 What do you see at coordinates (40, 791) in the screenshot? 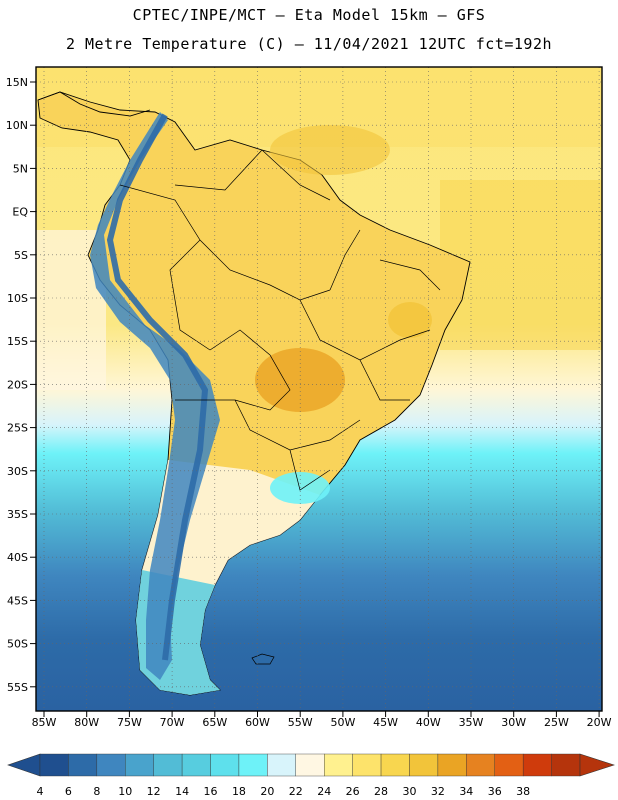
I see `colorbar-tick-label: 4` at bounding box center [40, 791].